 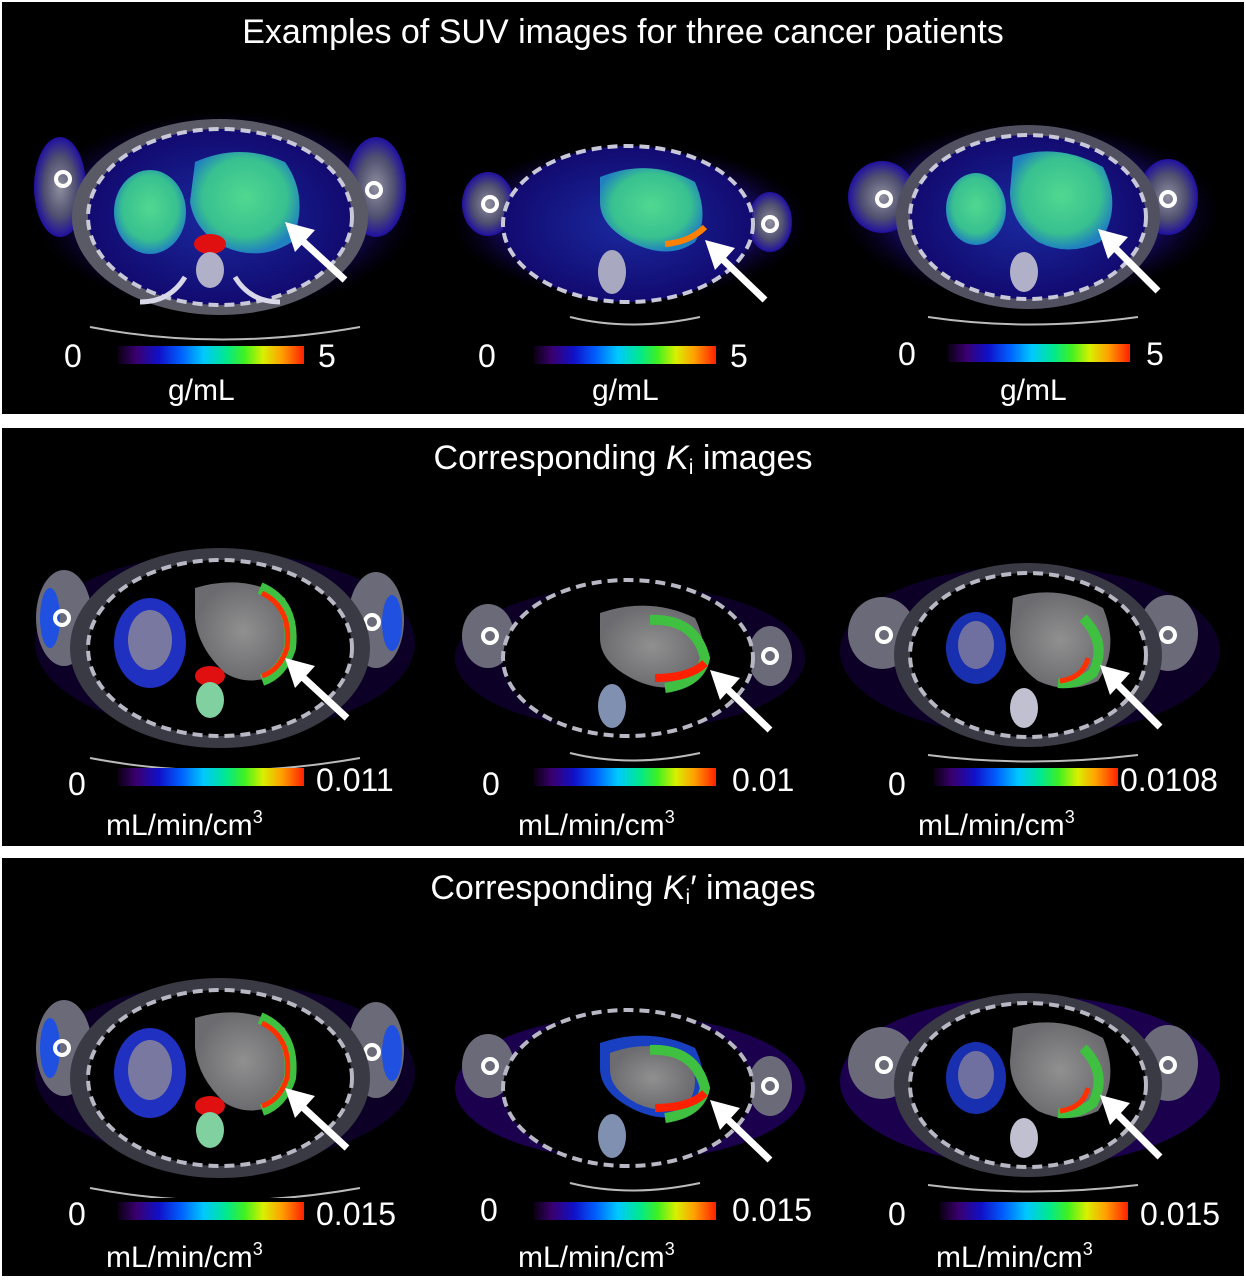 What do you see at coordinates (1169, 780) in the screenshot?
I see `colorbar-max: 0.0108` at bounding box center [1169, 780].